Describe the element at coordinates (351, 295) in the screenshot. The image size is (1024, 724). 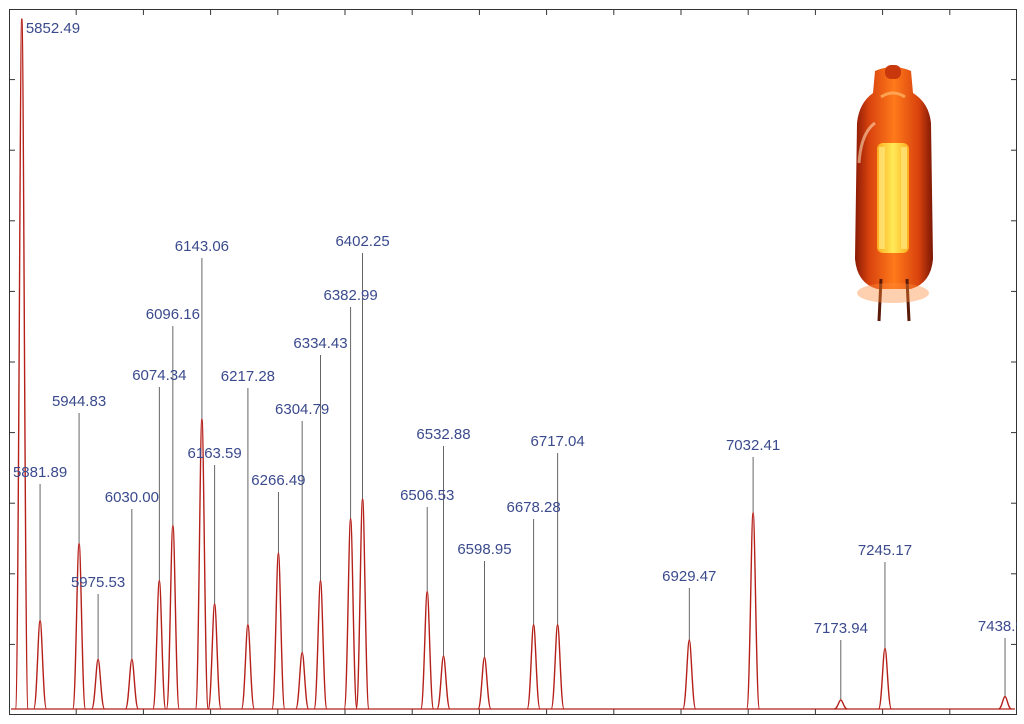
I see `peak-label: 6382.99` at that location.